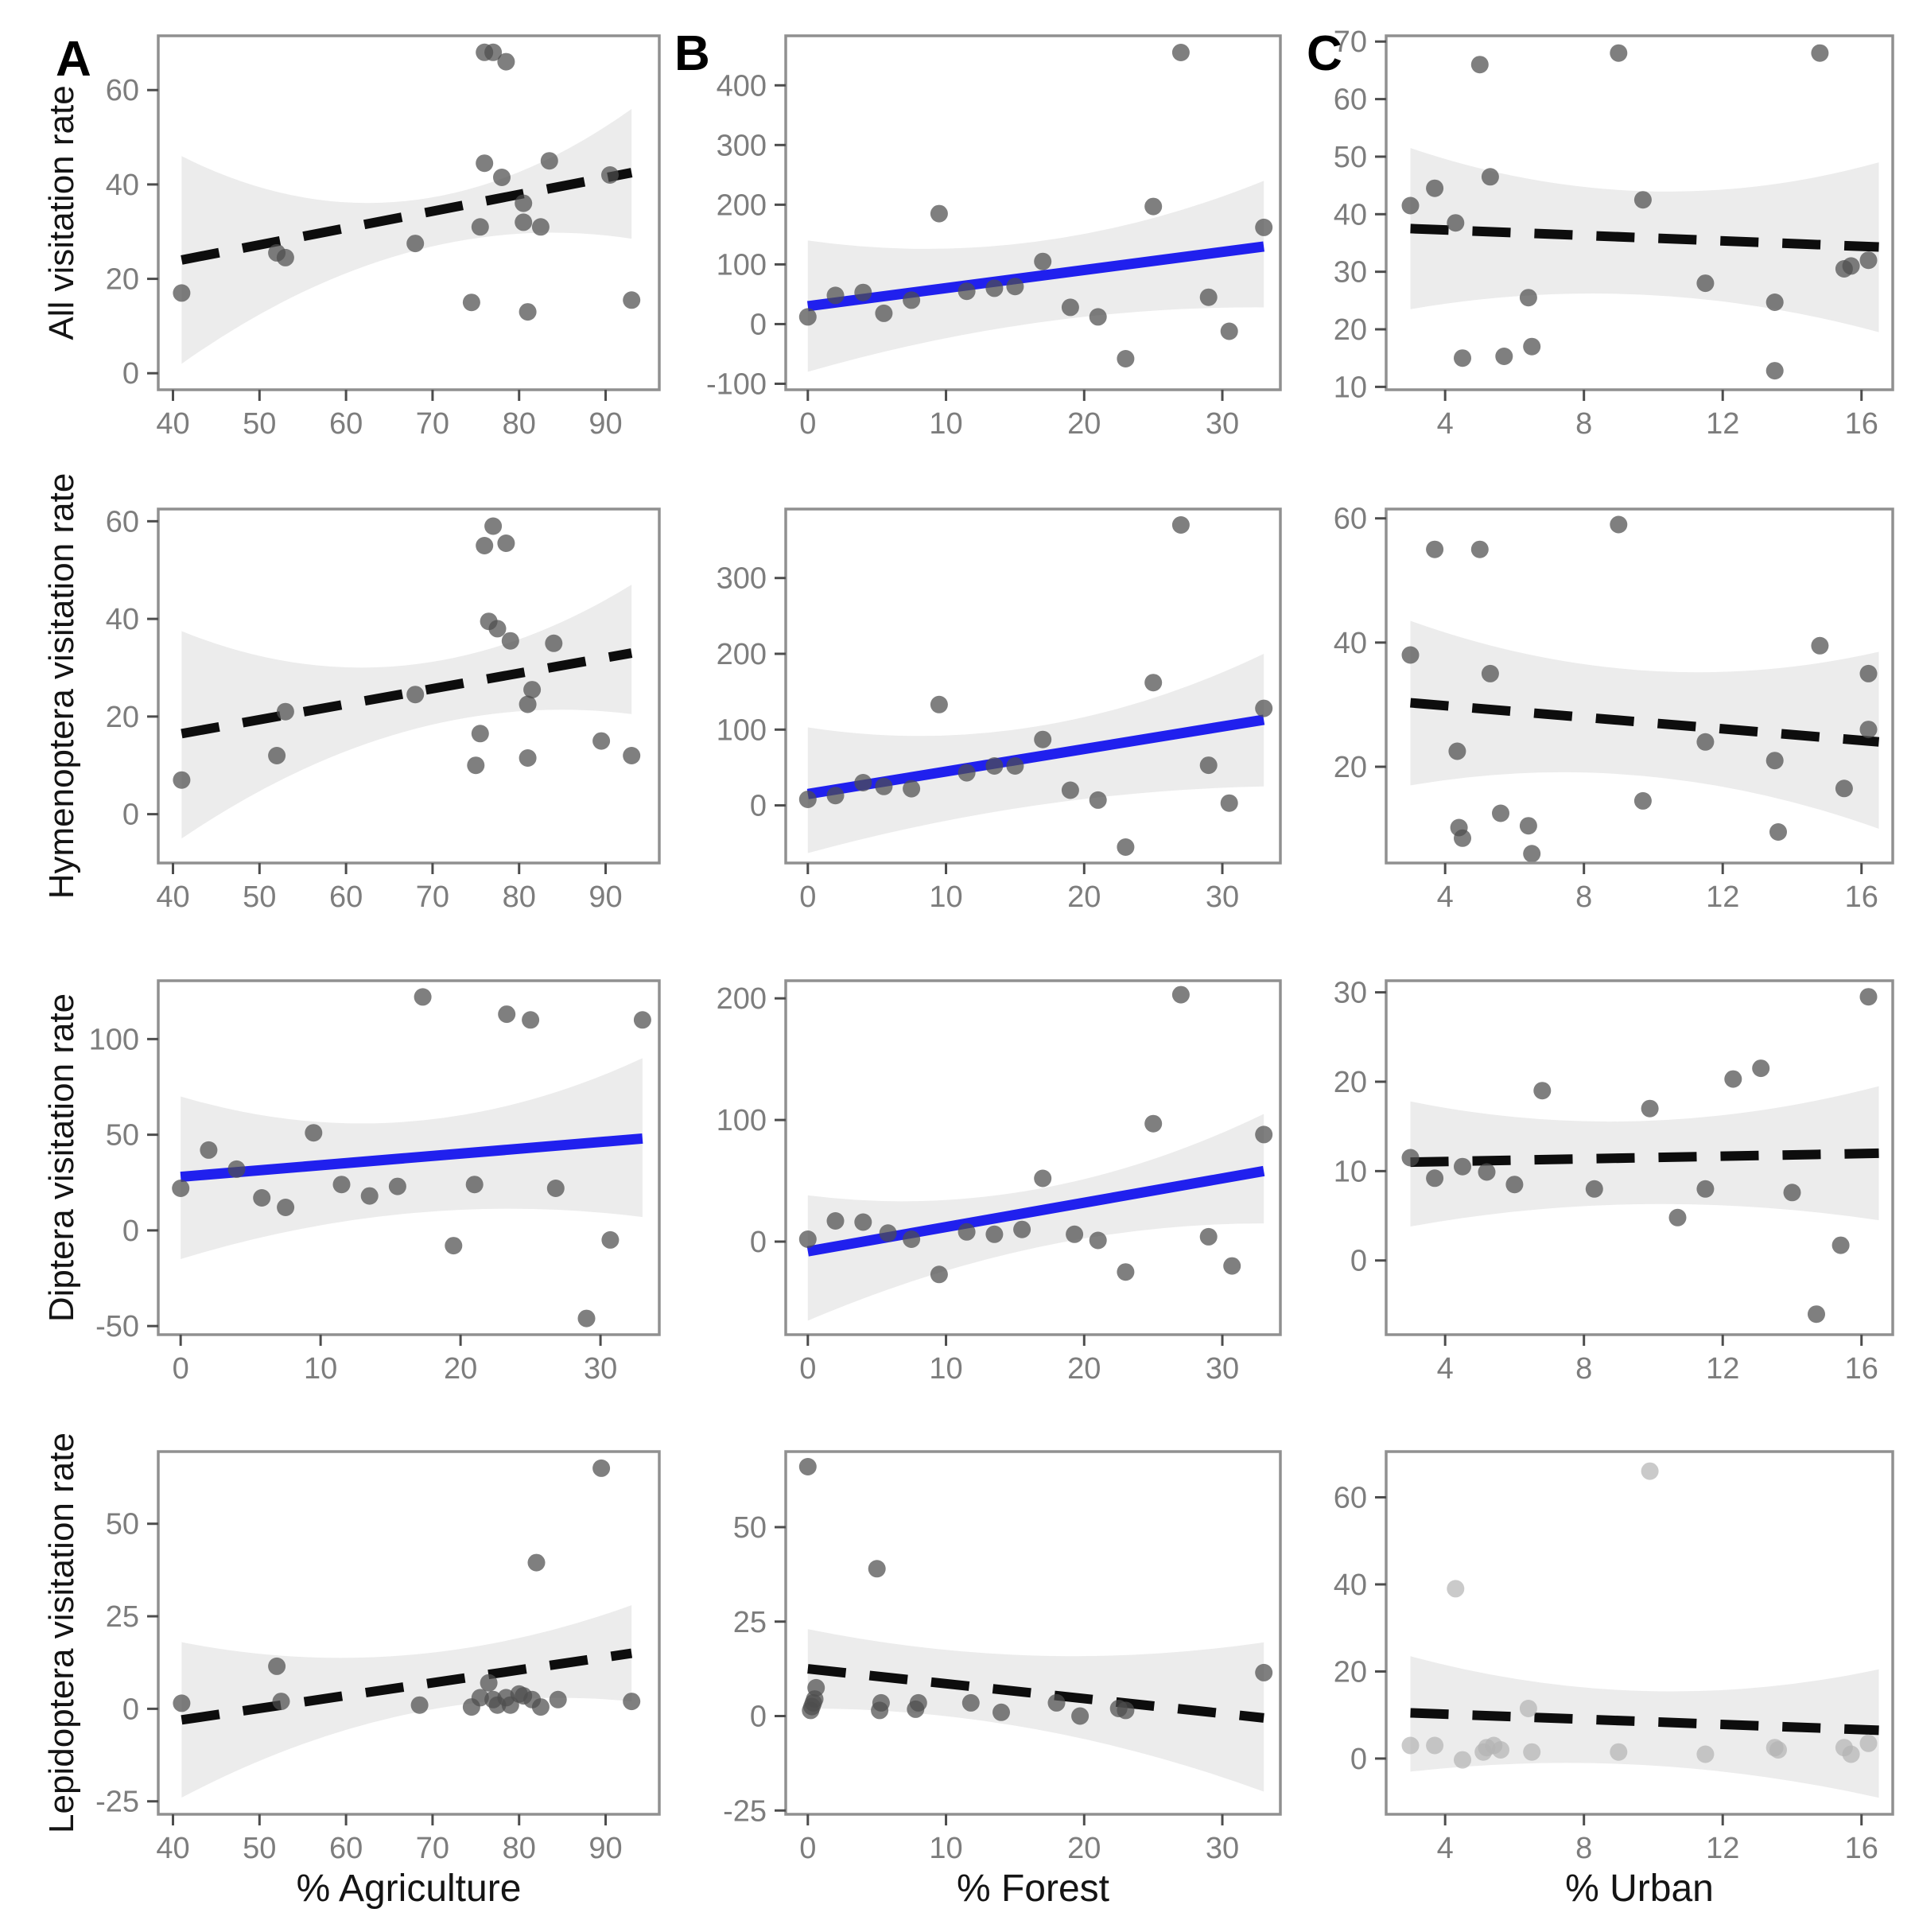 The height and width of the screenshot is (1932, 1915). What do you see at coordinates (1350, 273) in the screenshot?
I see `y-tick-label: 30` at bounding box center [1350, 273].